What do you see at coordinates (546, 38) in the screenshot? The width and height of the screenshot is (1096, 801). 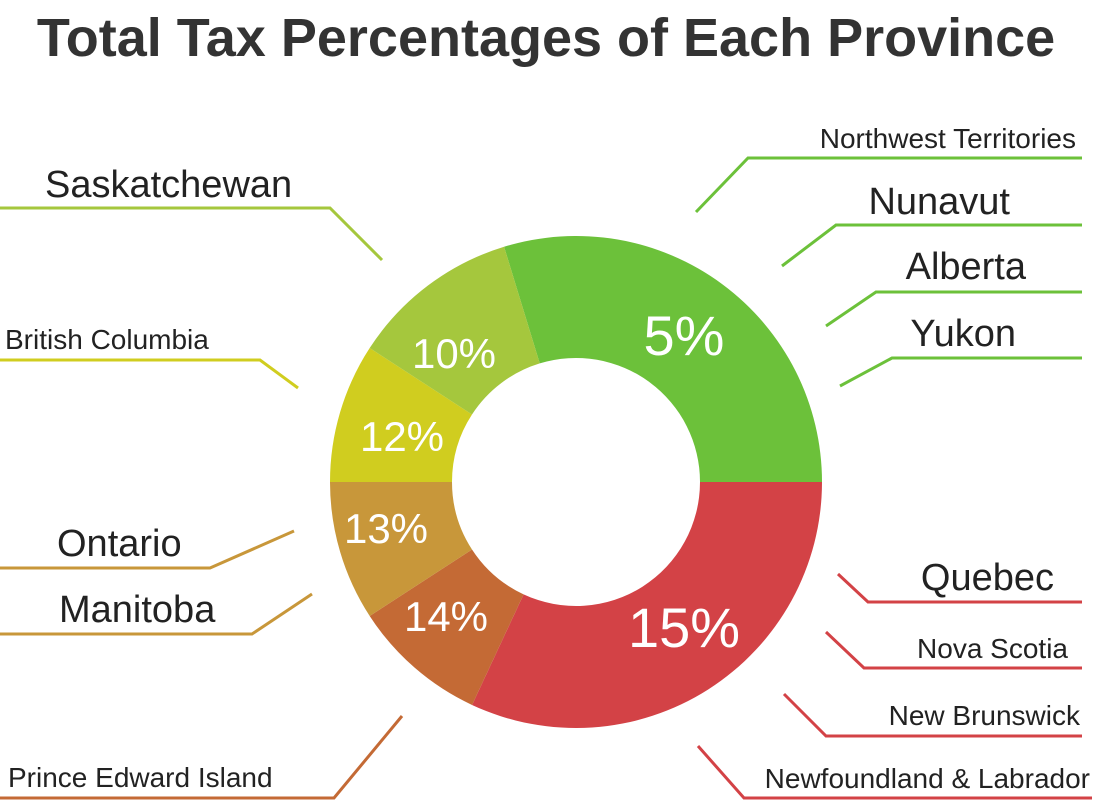 I see `chart-title: Total Tax Percentages of Each Province` at bounding box center [546, 38].